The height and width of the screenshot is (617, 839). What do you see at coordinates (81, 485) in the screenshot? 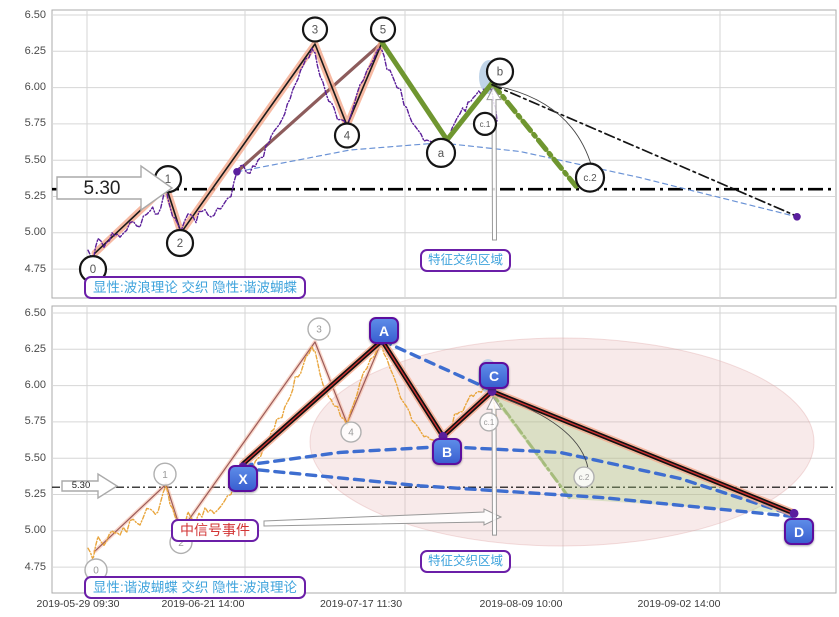
I see `level-label-bottom: 5.30` at bounding box center [81, 485].